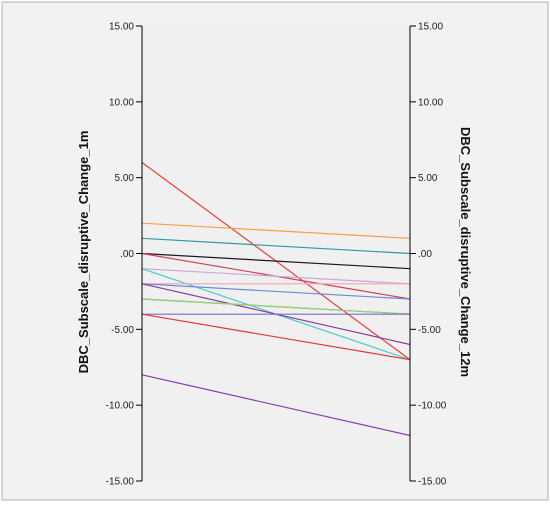 The width and height of the screenshot is (550, 507). Describe the element at coordinates (83, 252) in the screenshot. I see `left-axis-title: DBC_Subscale_disruptive_Change_1m` at that location.